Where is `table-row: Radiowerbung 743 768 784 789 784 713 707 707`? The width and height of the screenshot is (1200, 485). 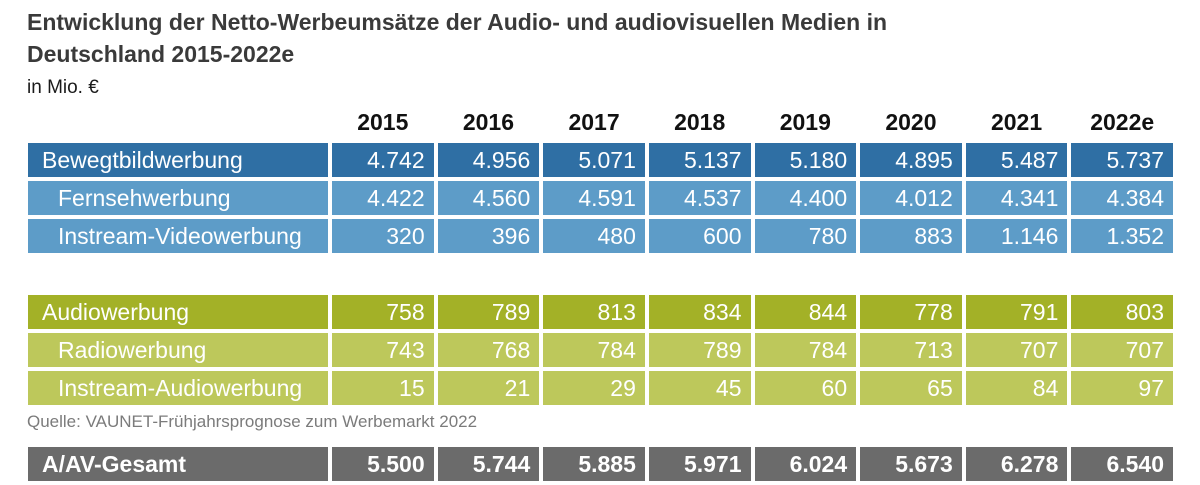
table-row: Radiowerbung 743 768 784 789 784 713 707 707 is located at coordinates (600, 350).